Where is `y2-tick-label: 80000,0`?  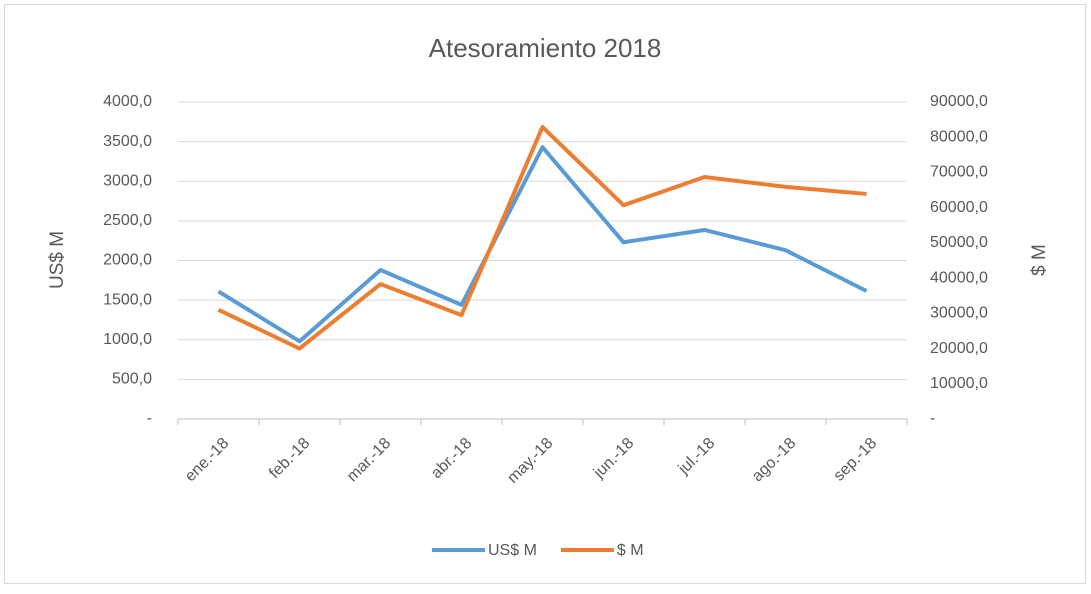 y2-tick-label: 80000,0 is located at coordinates (959, 136).